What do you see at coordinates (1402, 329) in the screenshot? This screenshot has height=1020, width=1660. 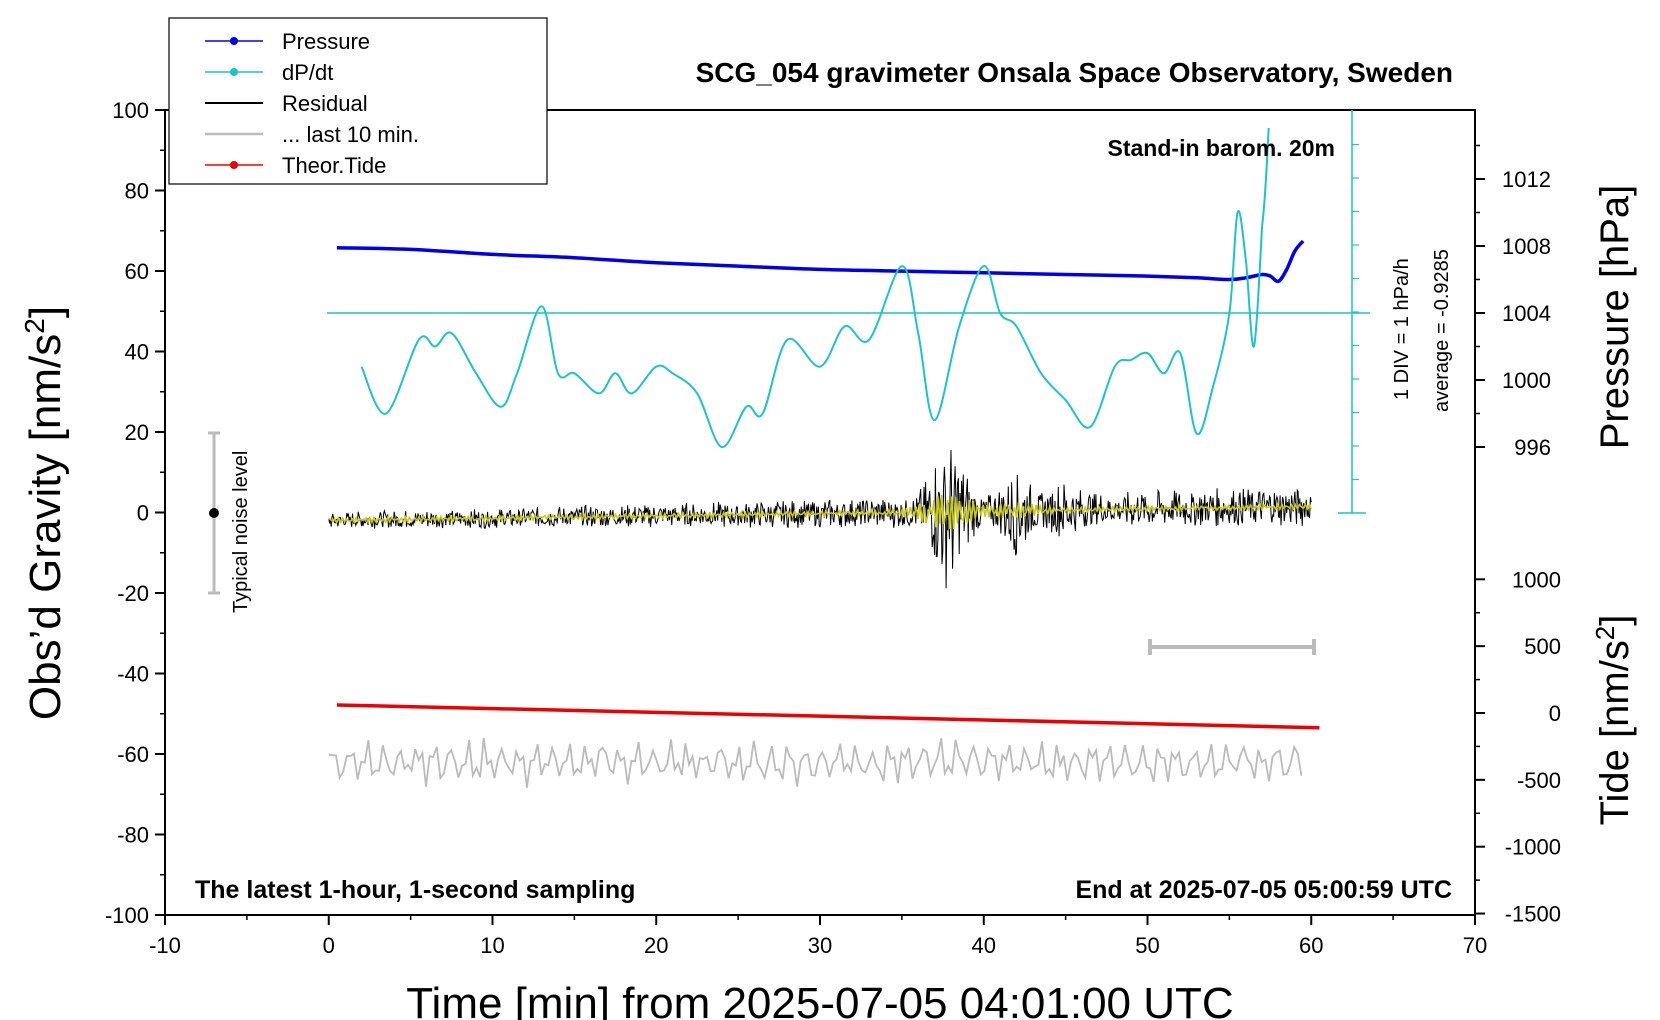 I see `div-scale-note: 1 DIV = 1 hPa/h` at bounding box center [1402, 329].